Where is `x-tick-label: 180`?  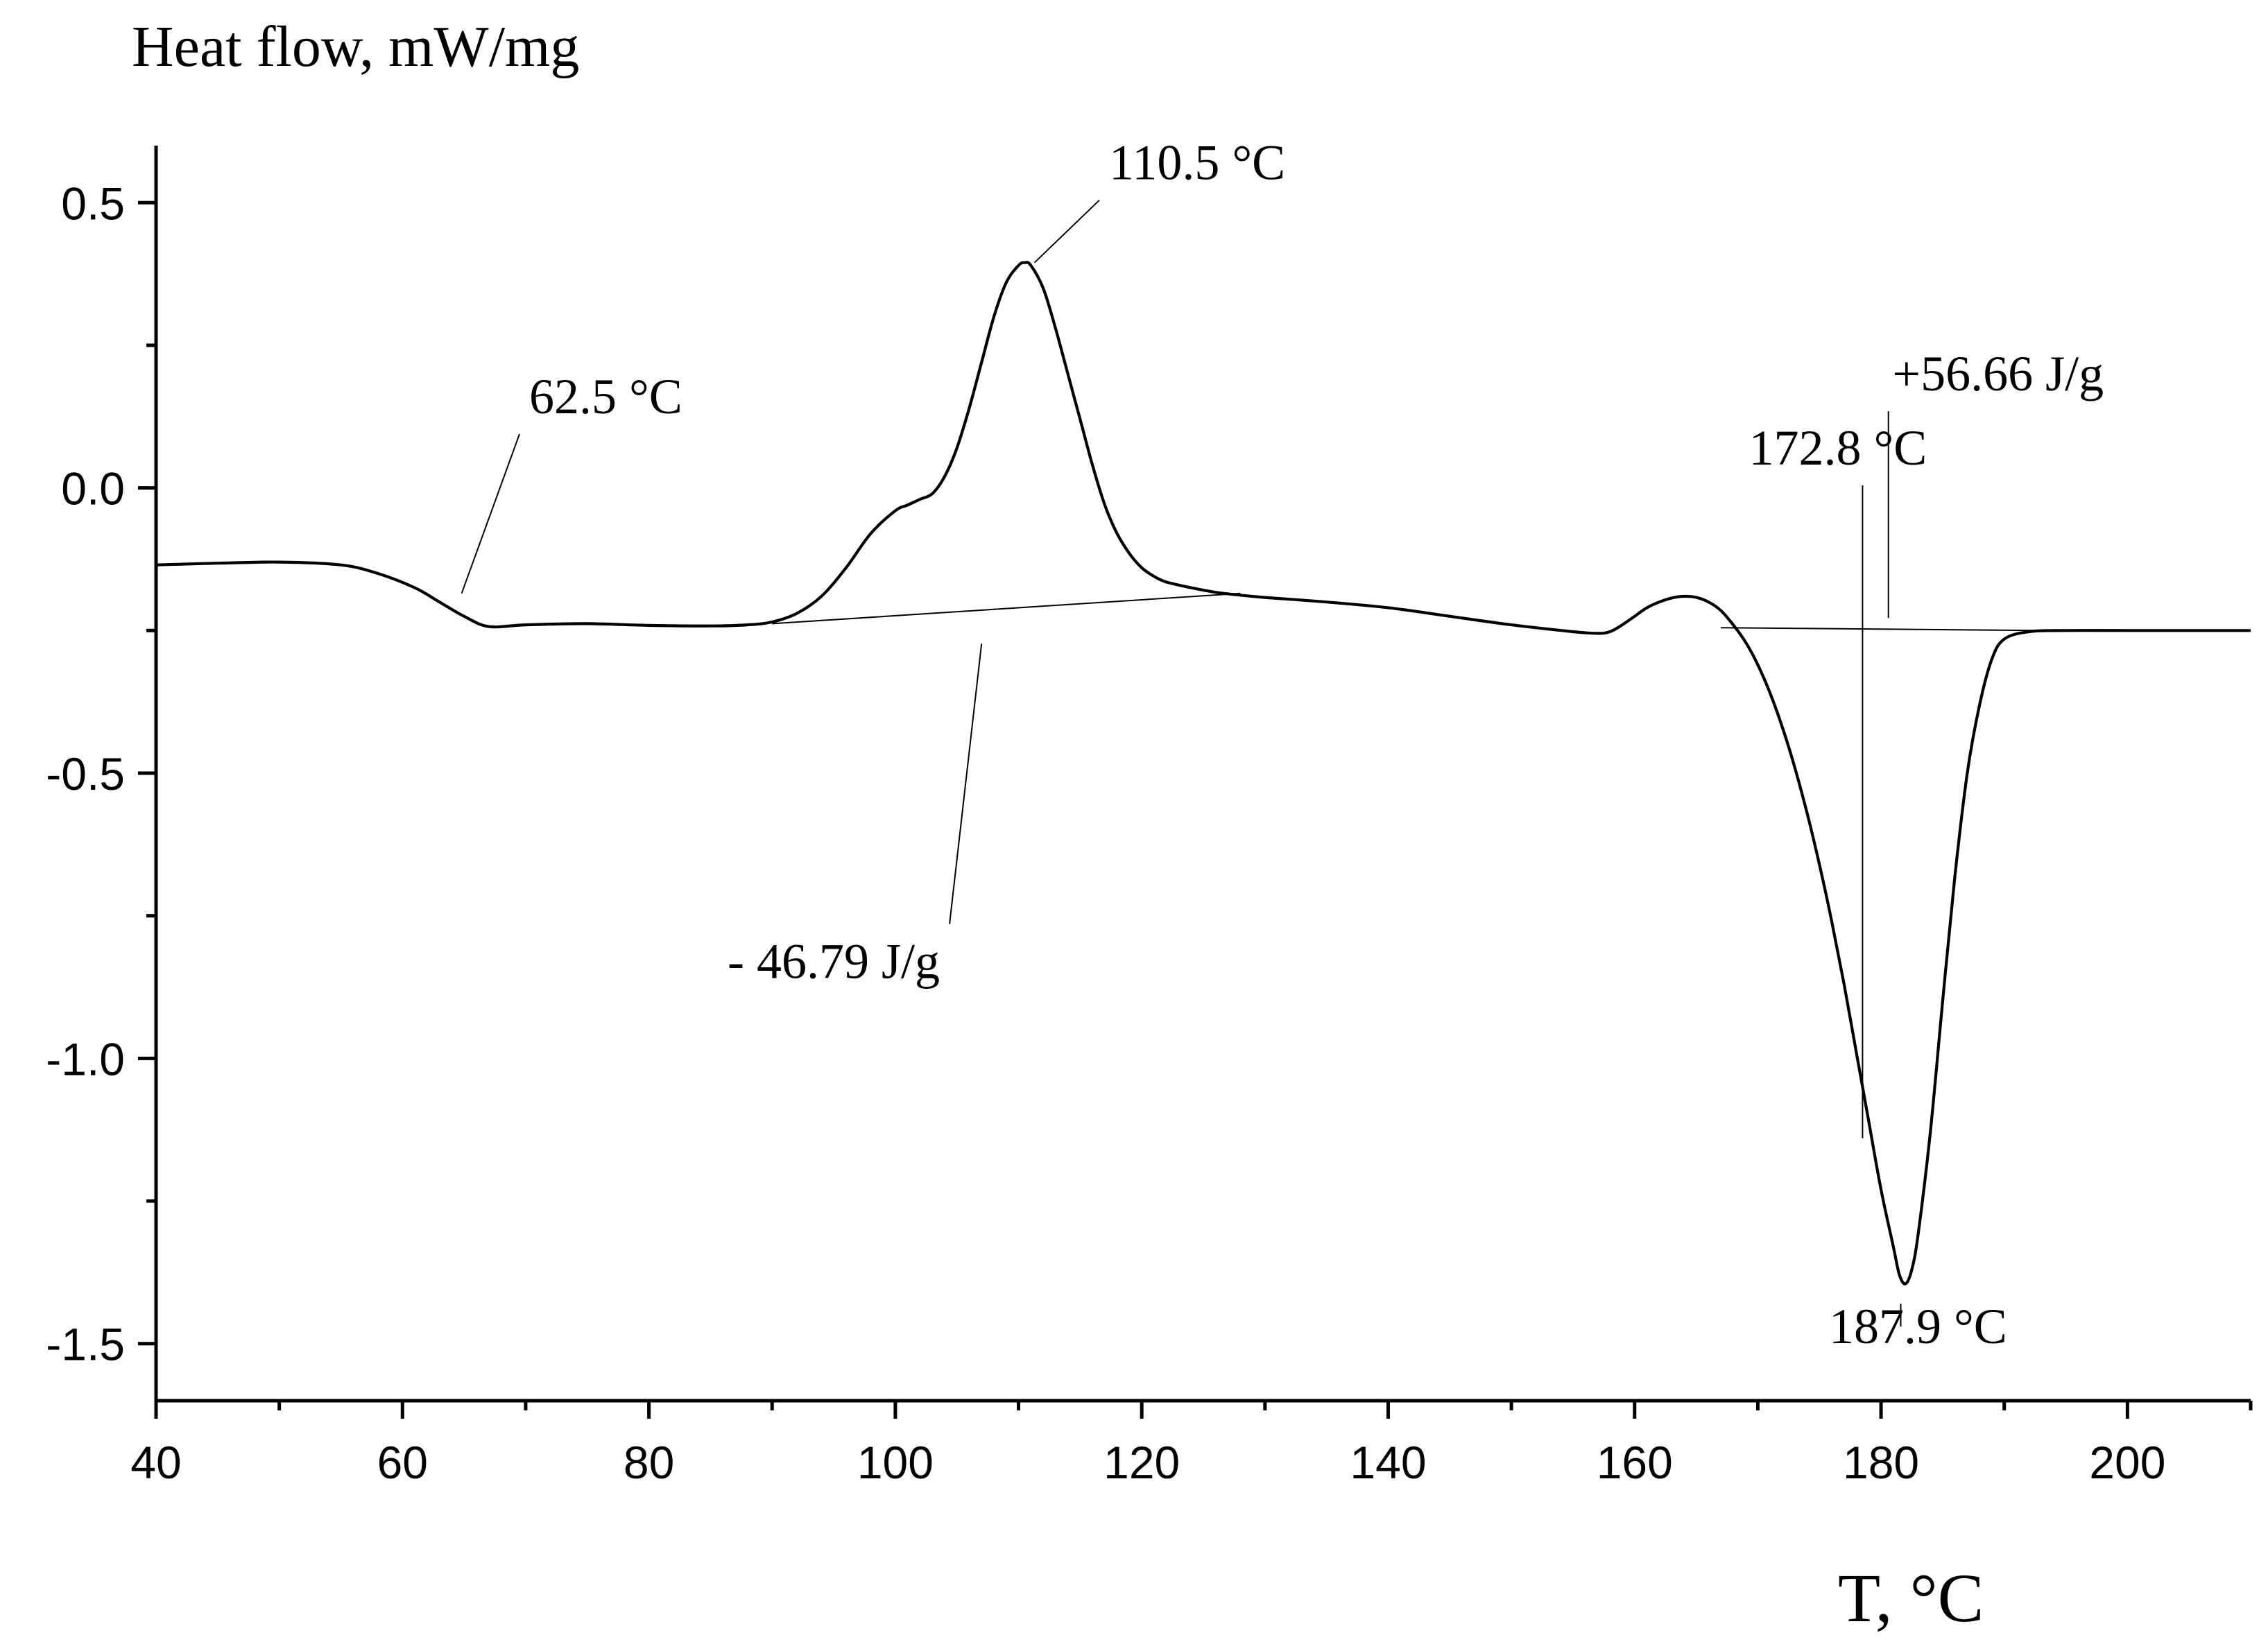
x-tick-label: 180 is located at coordinates (1881, 1462).